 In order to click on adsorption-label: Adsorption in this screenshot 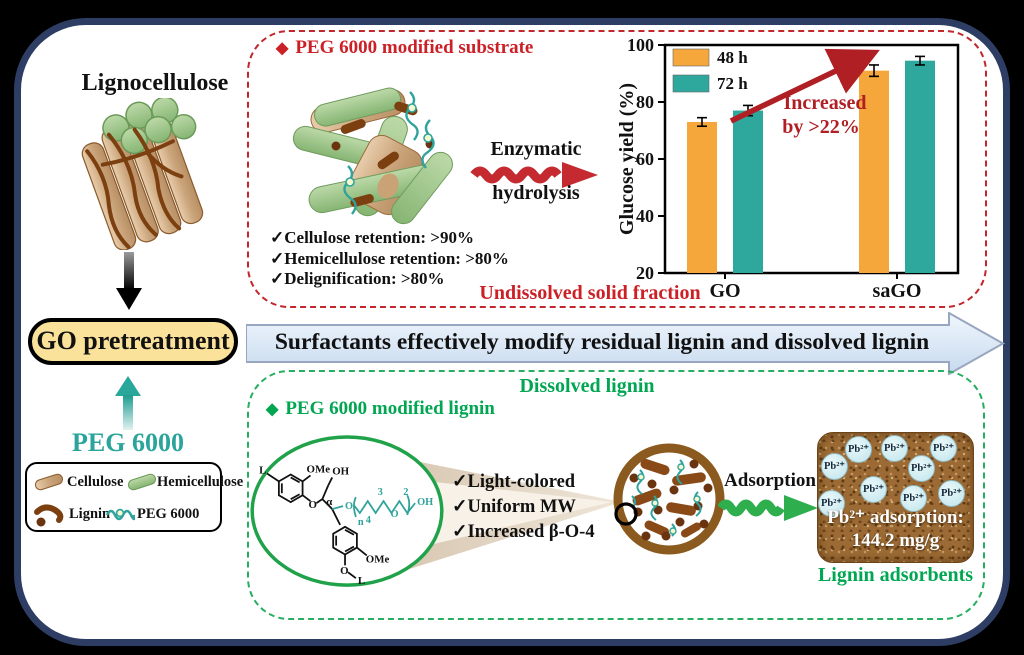, I will do `click(770, 480)`.